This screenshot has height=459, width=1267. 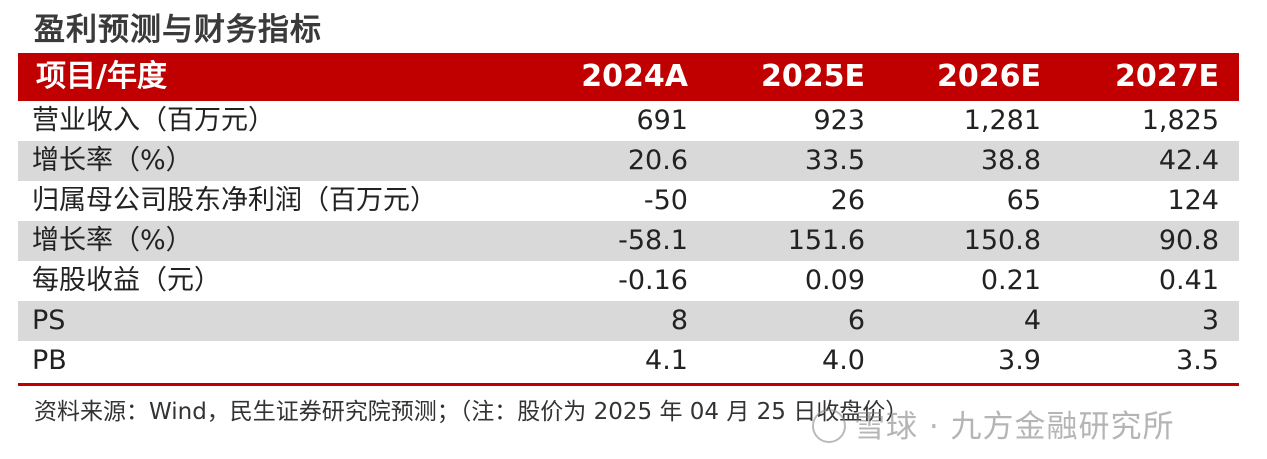 I want to click on row-label: 每股收益（元）, so click(x=126, y=280).